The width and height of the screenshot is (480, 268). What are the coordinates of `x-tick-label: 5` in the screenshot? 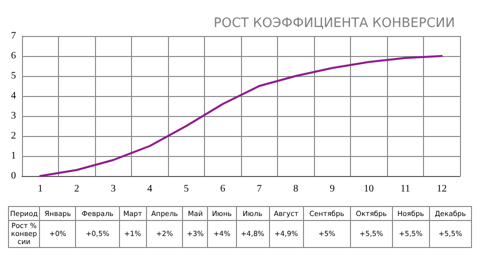 It's located at (186, 189).